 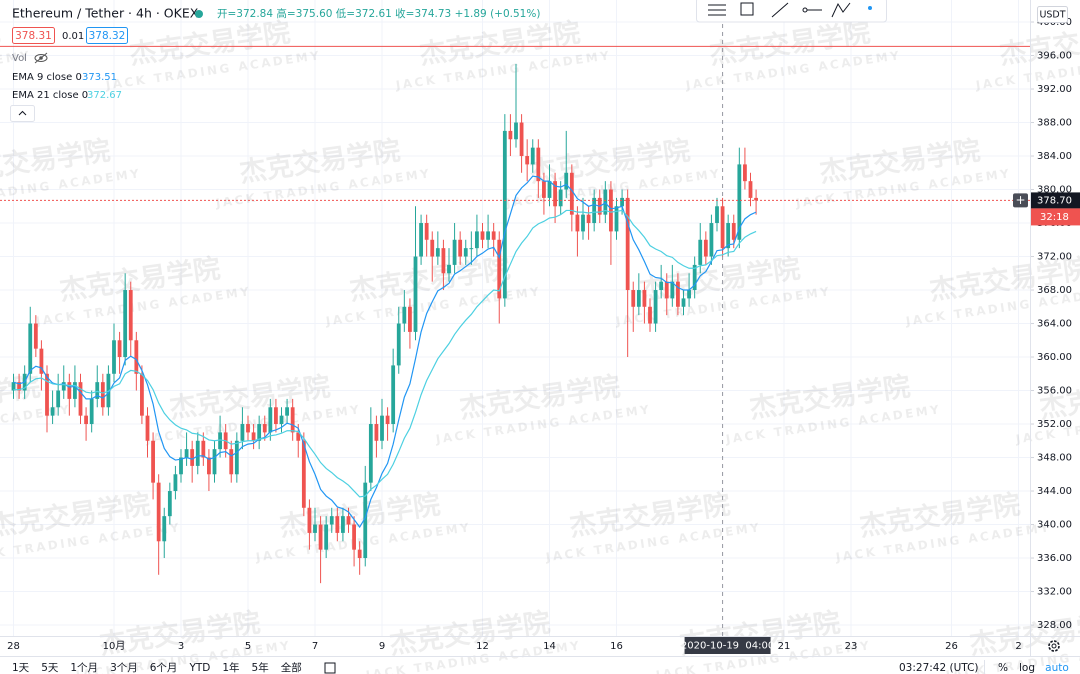 I want to click on compare-icon, so click(x=330, y=668).